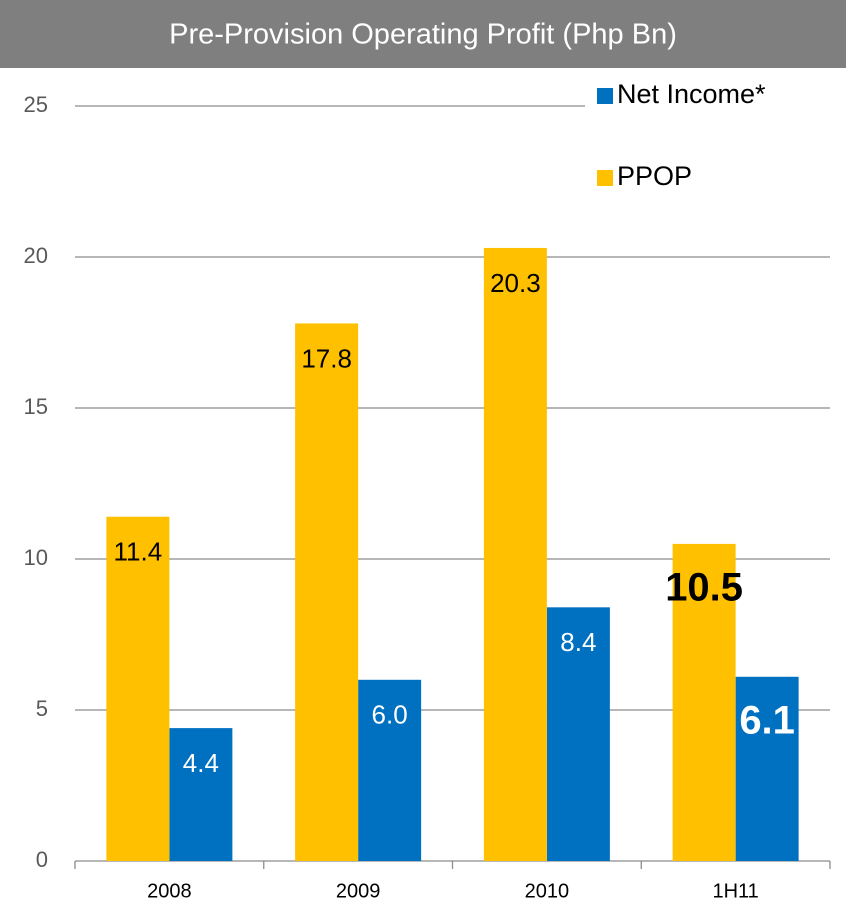  I want to click on y-tick-label: 20, so click(36, 255).